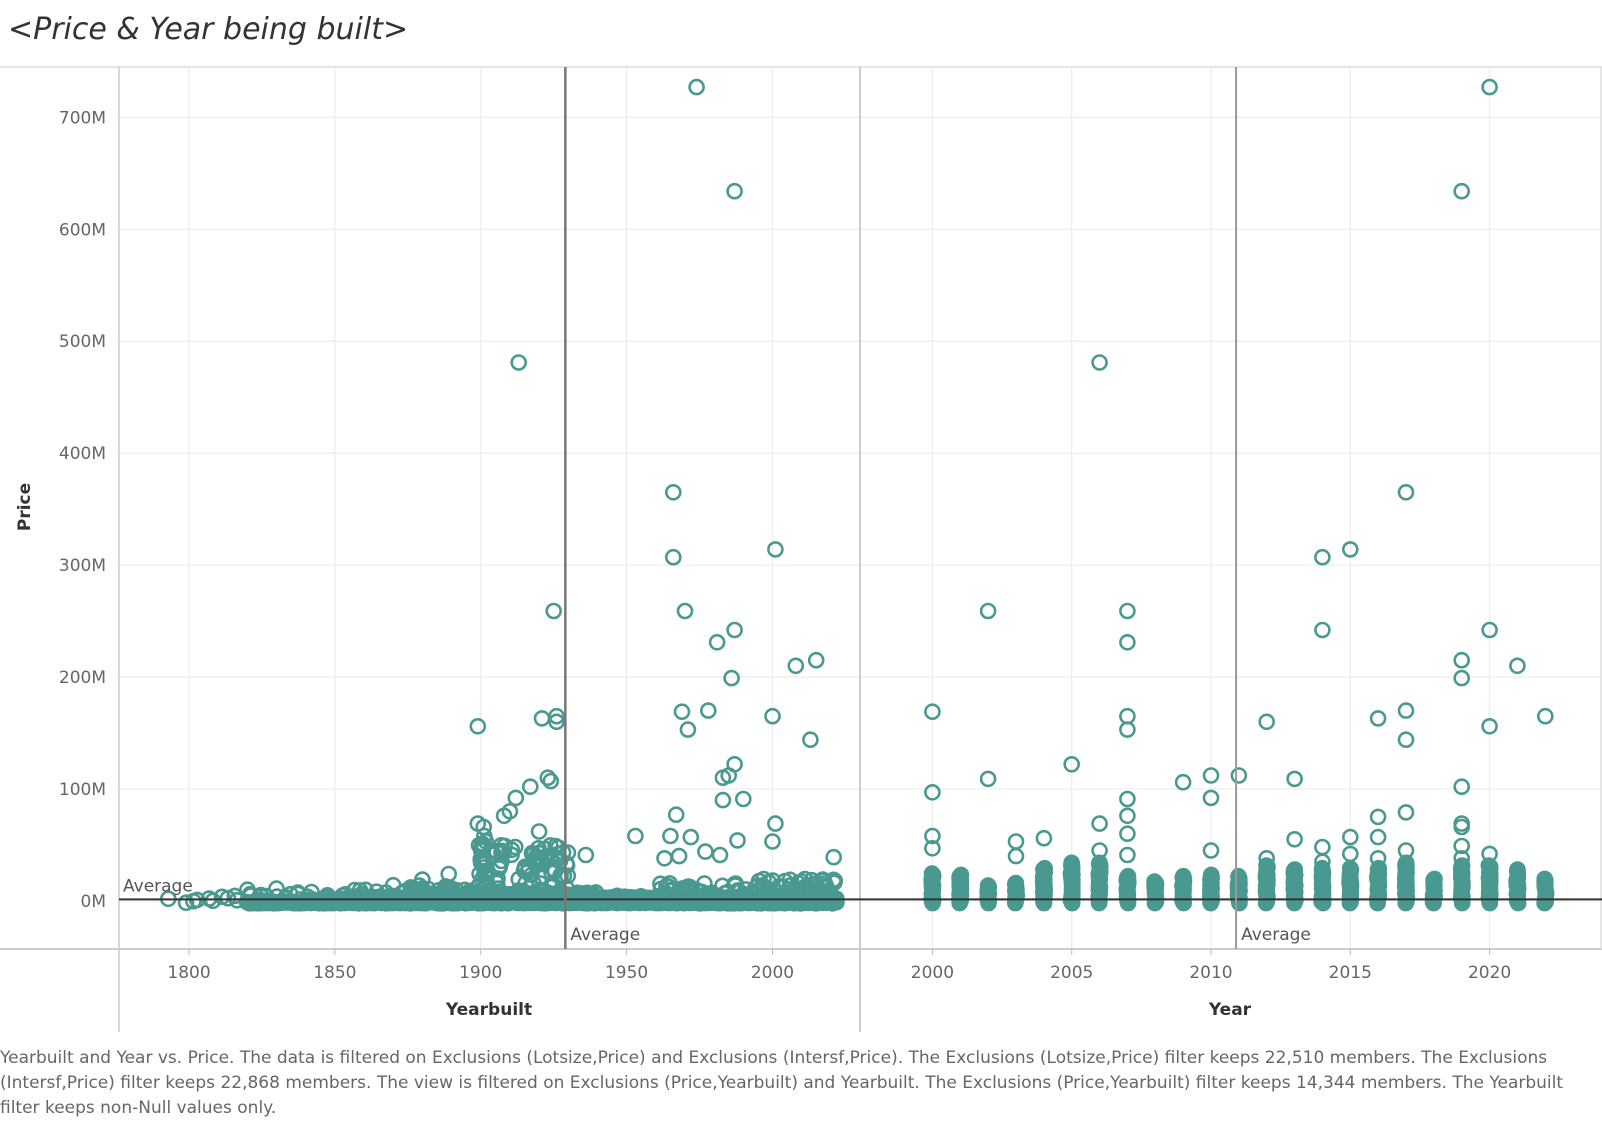 The image size is (1602, 1125). I want to click on x-tick-label: 1950, so click(626, 973).